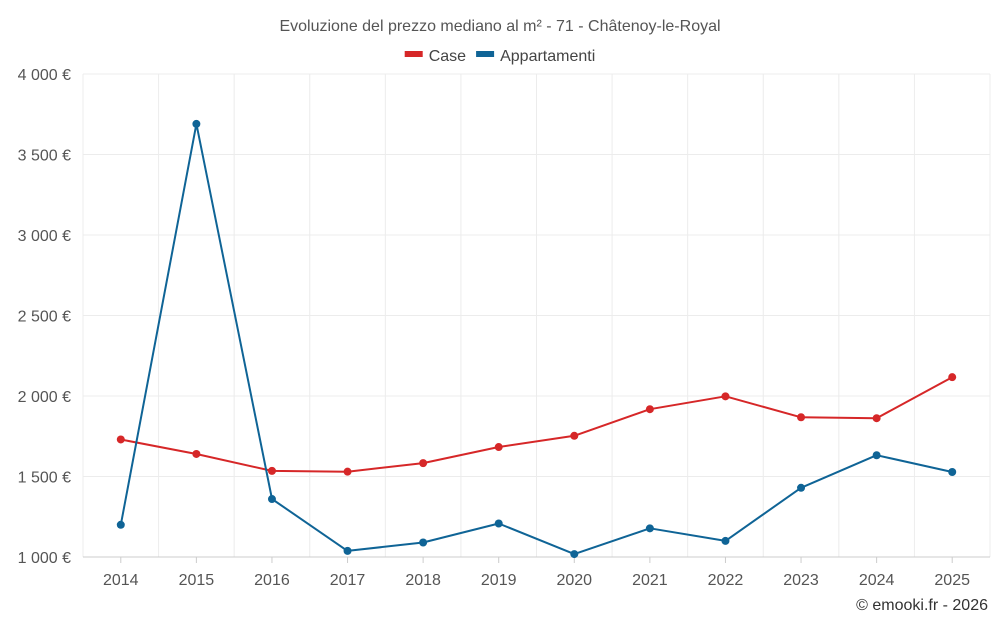  I want to click on legend-label: Case, so click(447, 56).